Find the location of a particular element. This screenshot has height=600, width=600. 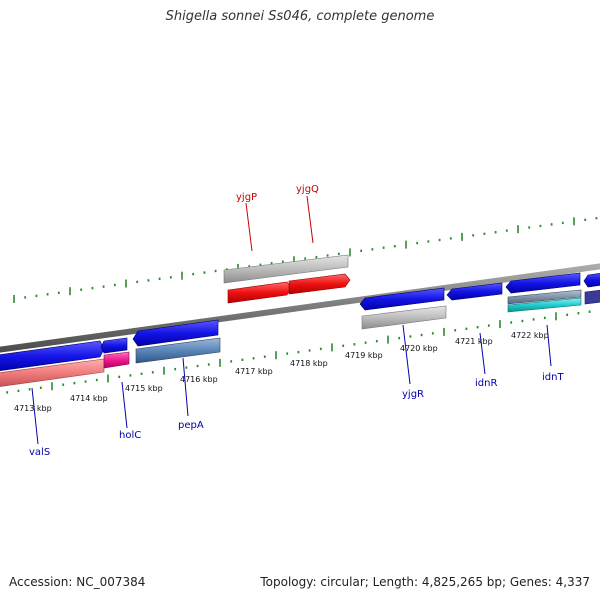

leader-pepA is located at coordinates (185, 387).